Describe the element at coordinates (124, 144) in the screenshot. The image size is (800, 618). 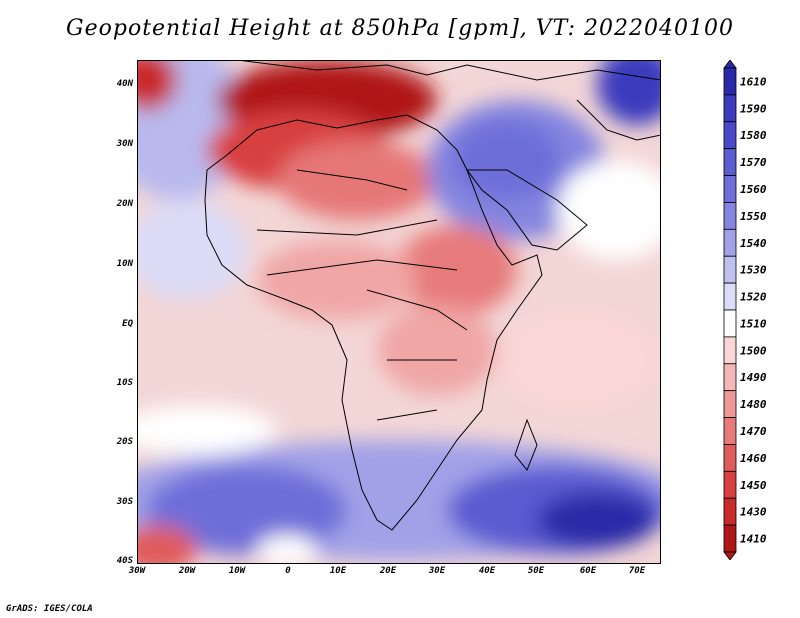
I see `lat-label-30n: 30N` at that location.